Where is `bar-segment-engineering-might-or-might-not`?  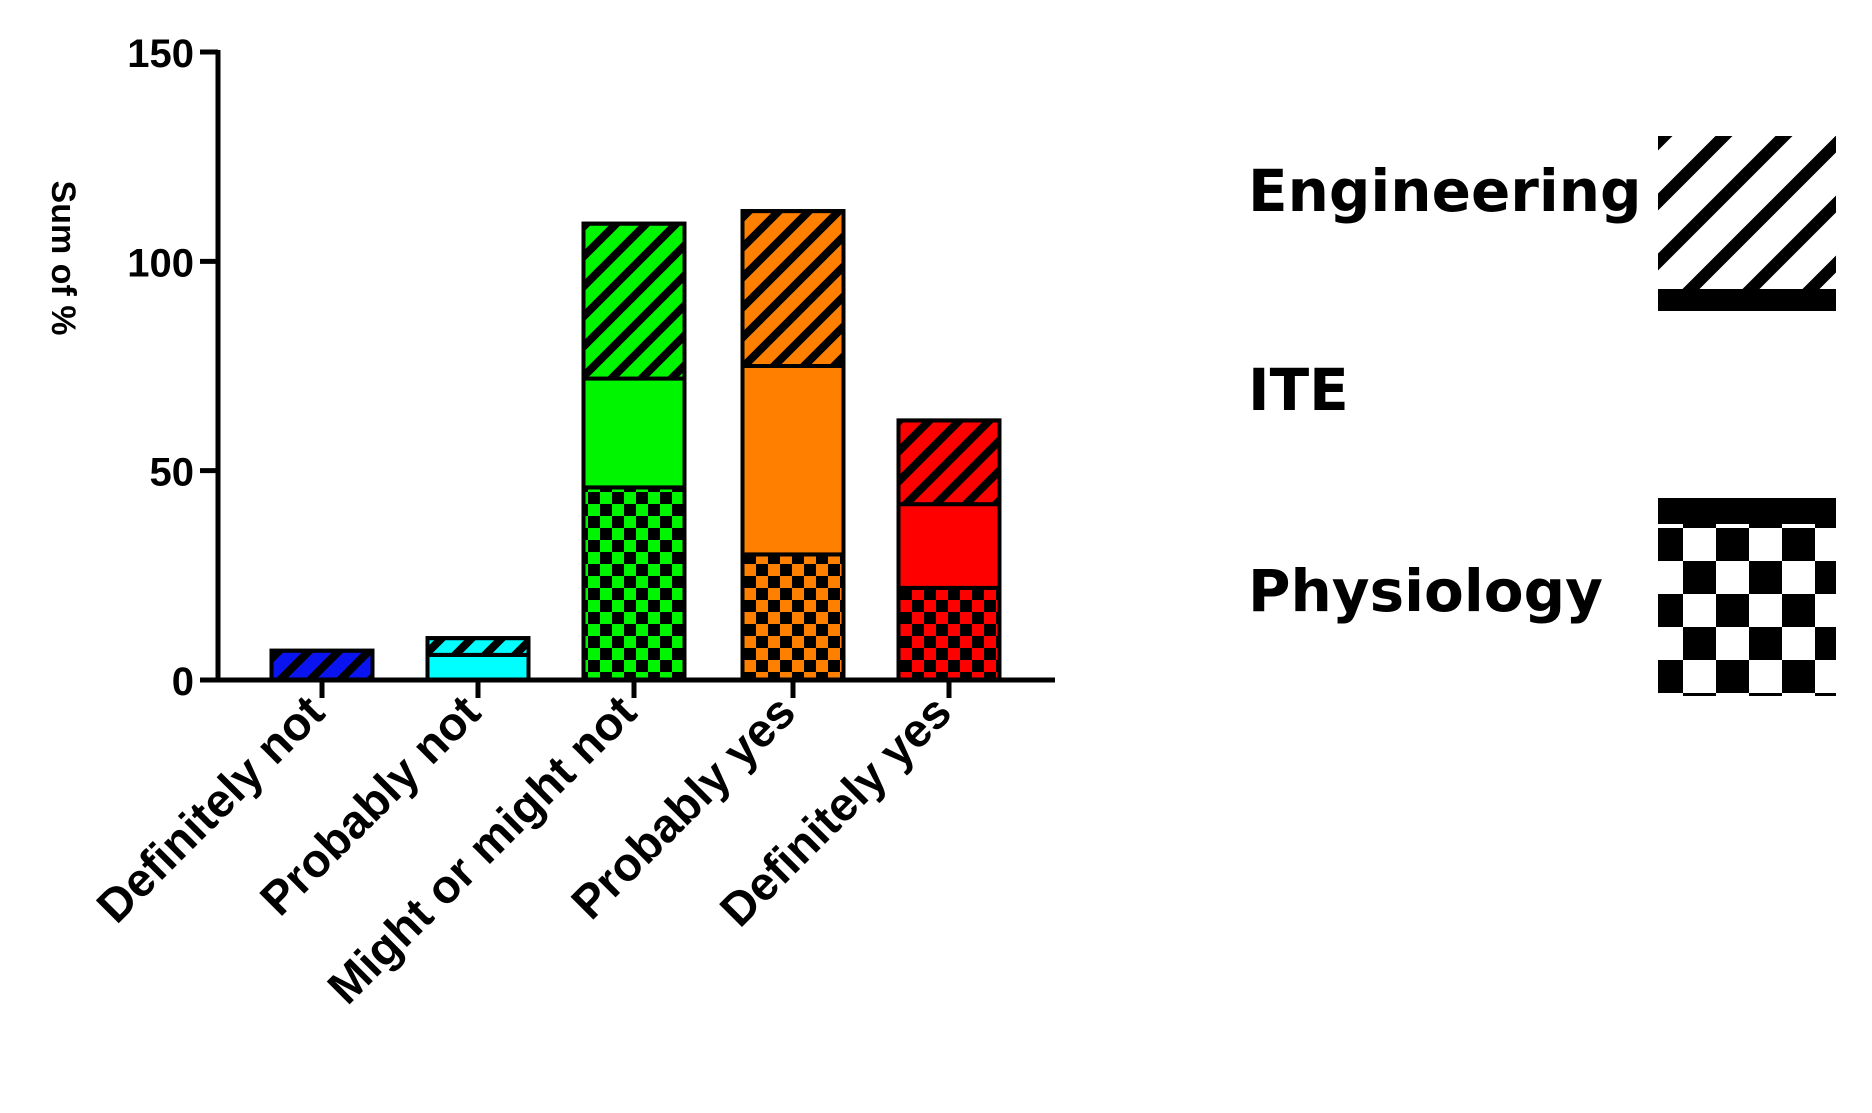
bar-segment-engineering-might-or-might-not is located at coordinates (634, 301).